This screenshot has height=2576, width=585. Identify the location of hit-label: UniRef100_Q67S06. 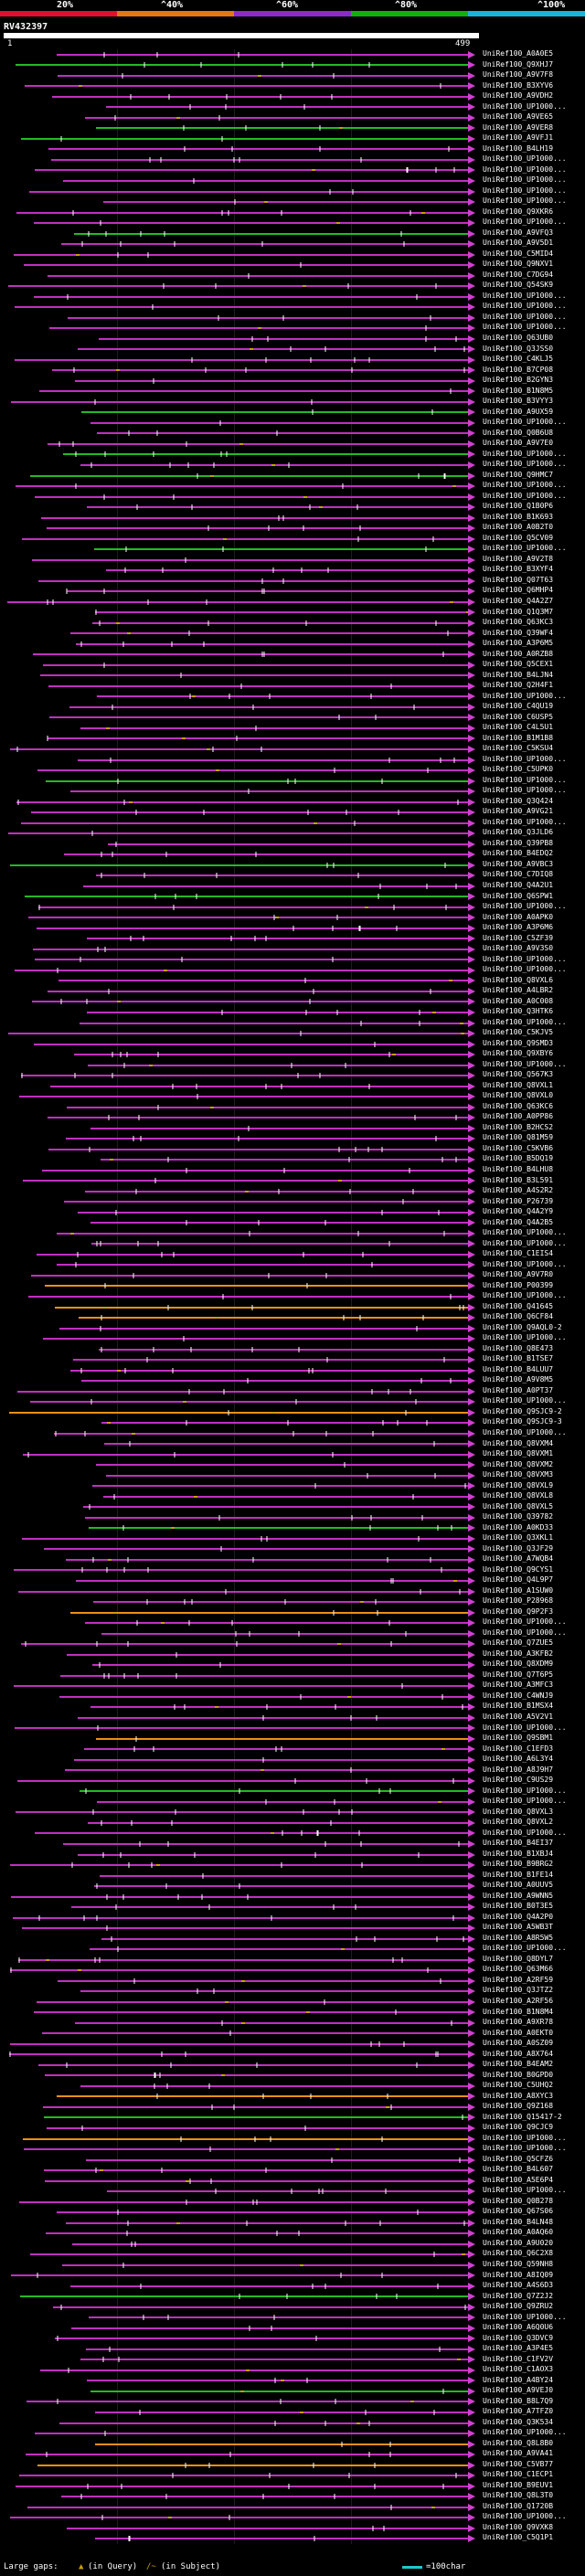
(518, 2211).